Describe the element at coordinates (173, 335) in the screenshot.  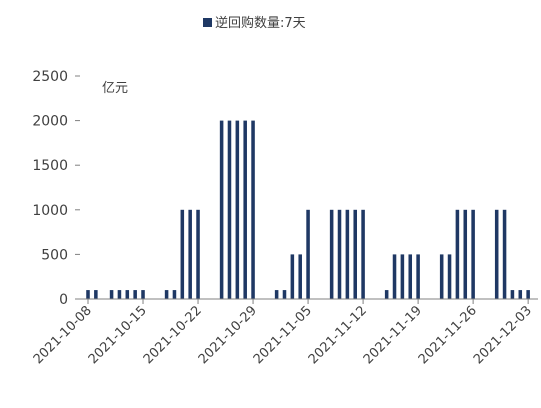
I see `x-tick-label: 2021-10-22` at that location.